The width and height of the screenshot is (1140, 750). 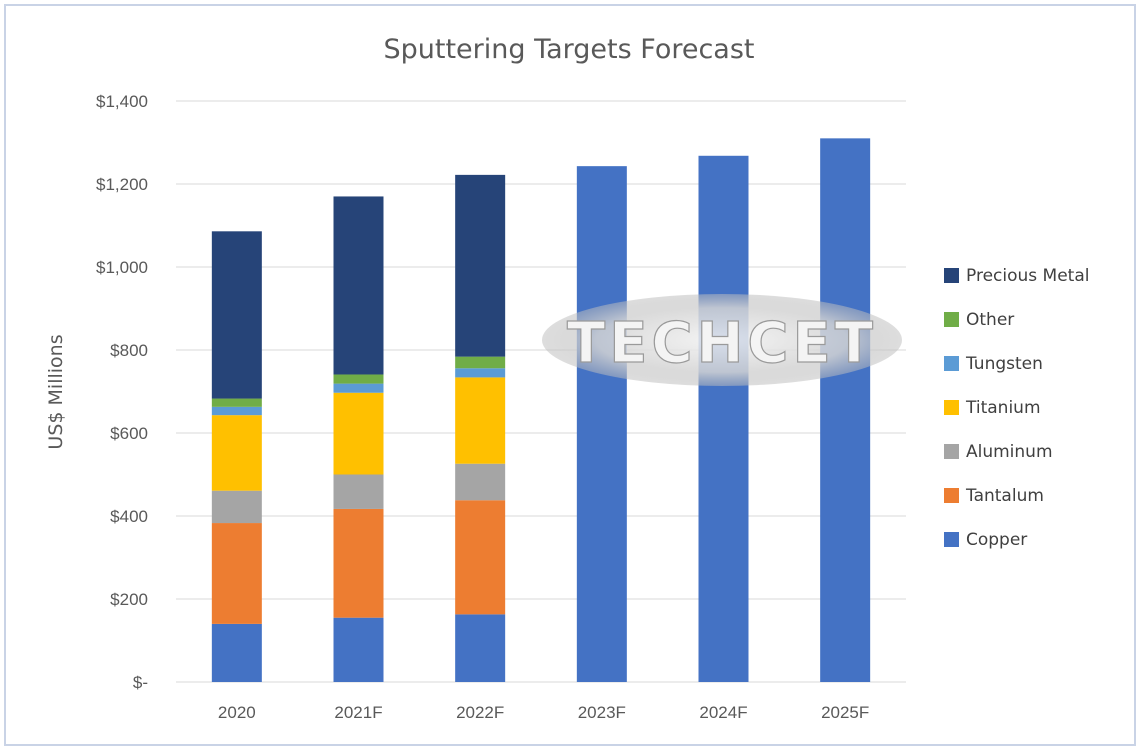 What do you see at coordinates (951, 495) in the screenshot?
I see `legend-swatch-tantalum` at bounding box center [951, 495].